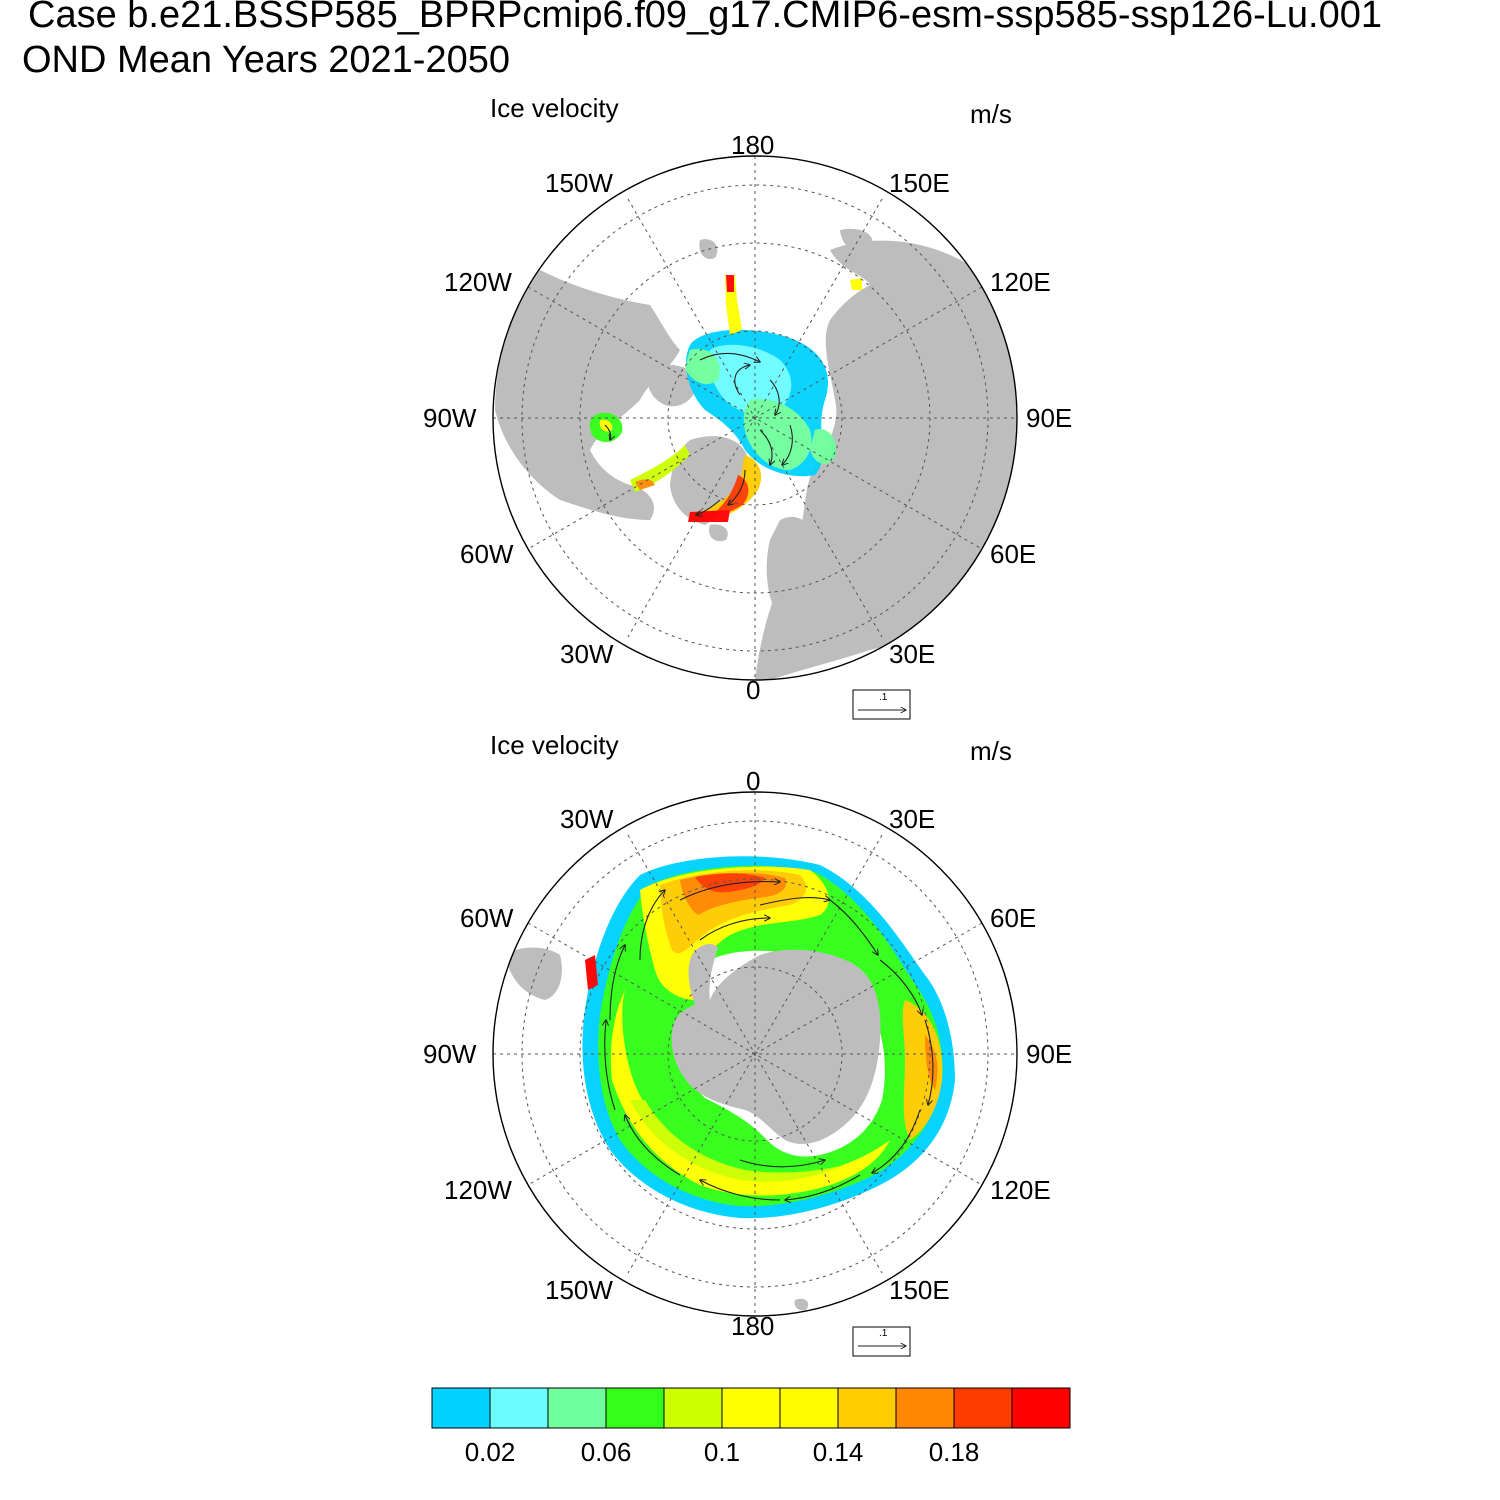 The height and width of the screenshot is (1500, 1500). I want to click on colorbar-tick-label: 0.06, so click(606, 1452).